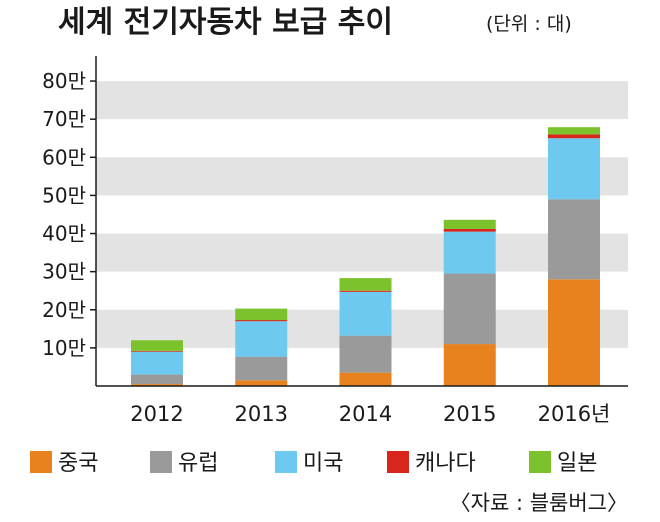 This screenshot has width=660, height=522. What do you see at coordinates (539, 503) in the screenshot?
I see `source-note: 〈자료 : 블룸버그〉` at bounding box center [539, 503].